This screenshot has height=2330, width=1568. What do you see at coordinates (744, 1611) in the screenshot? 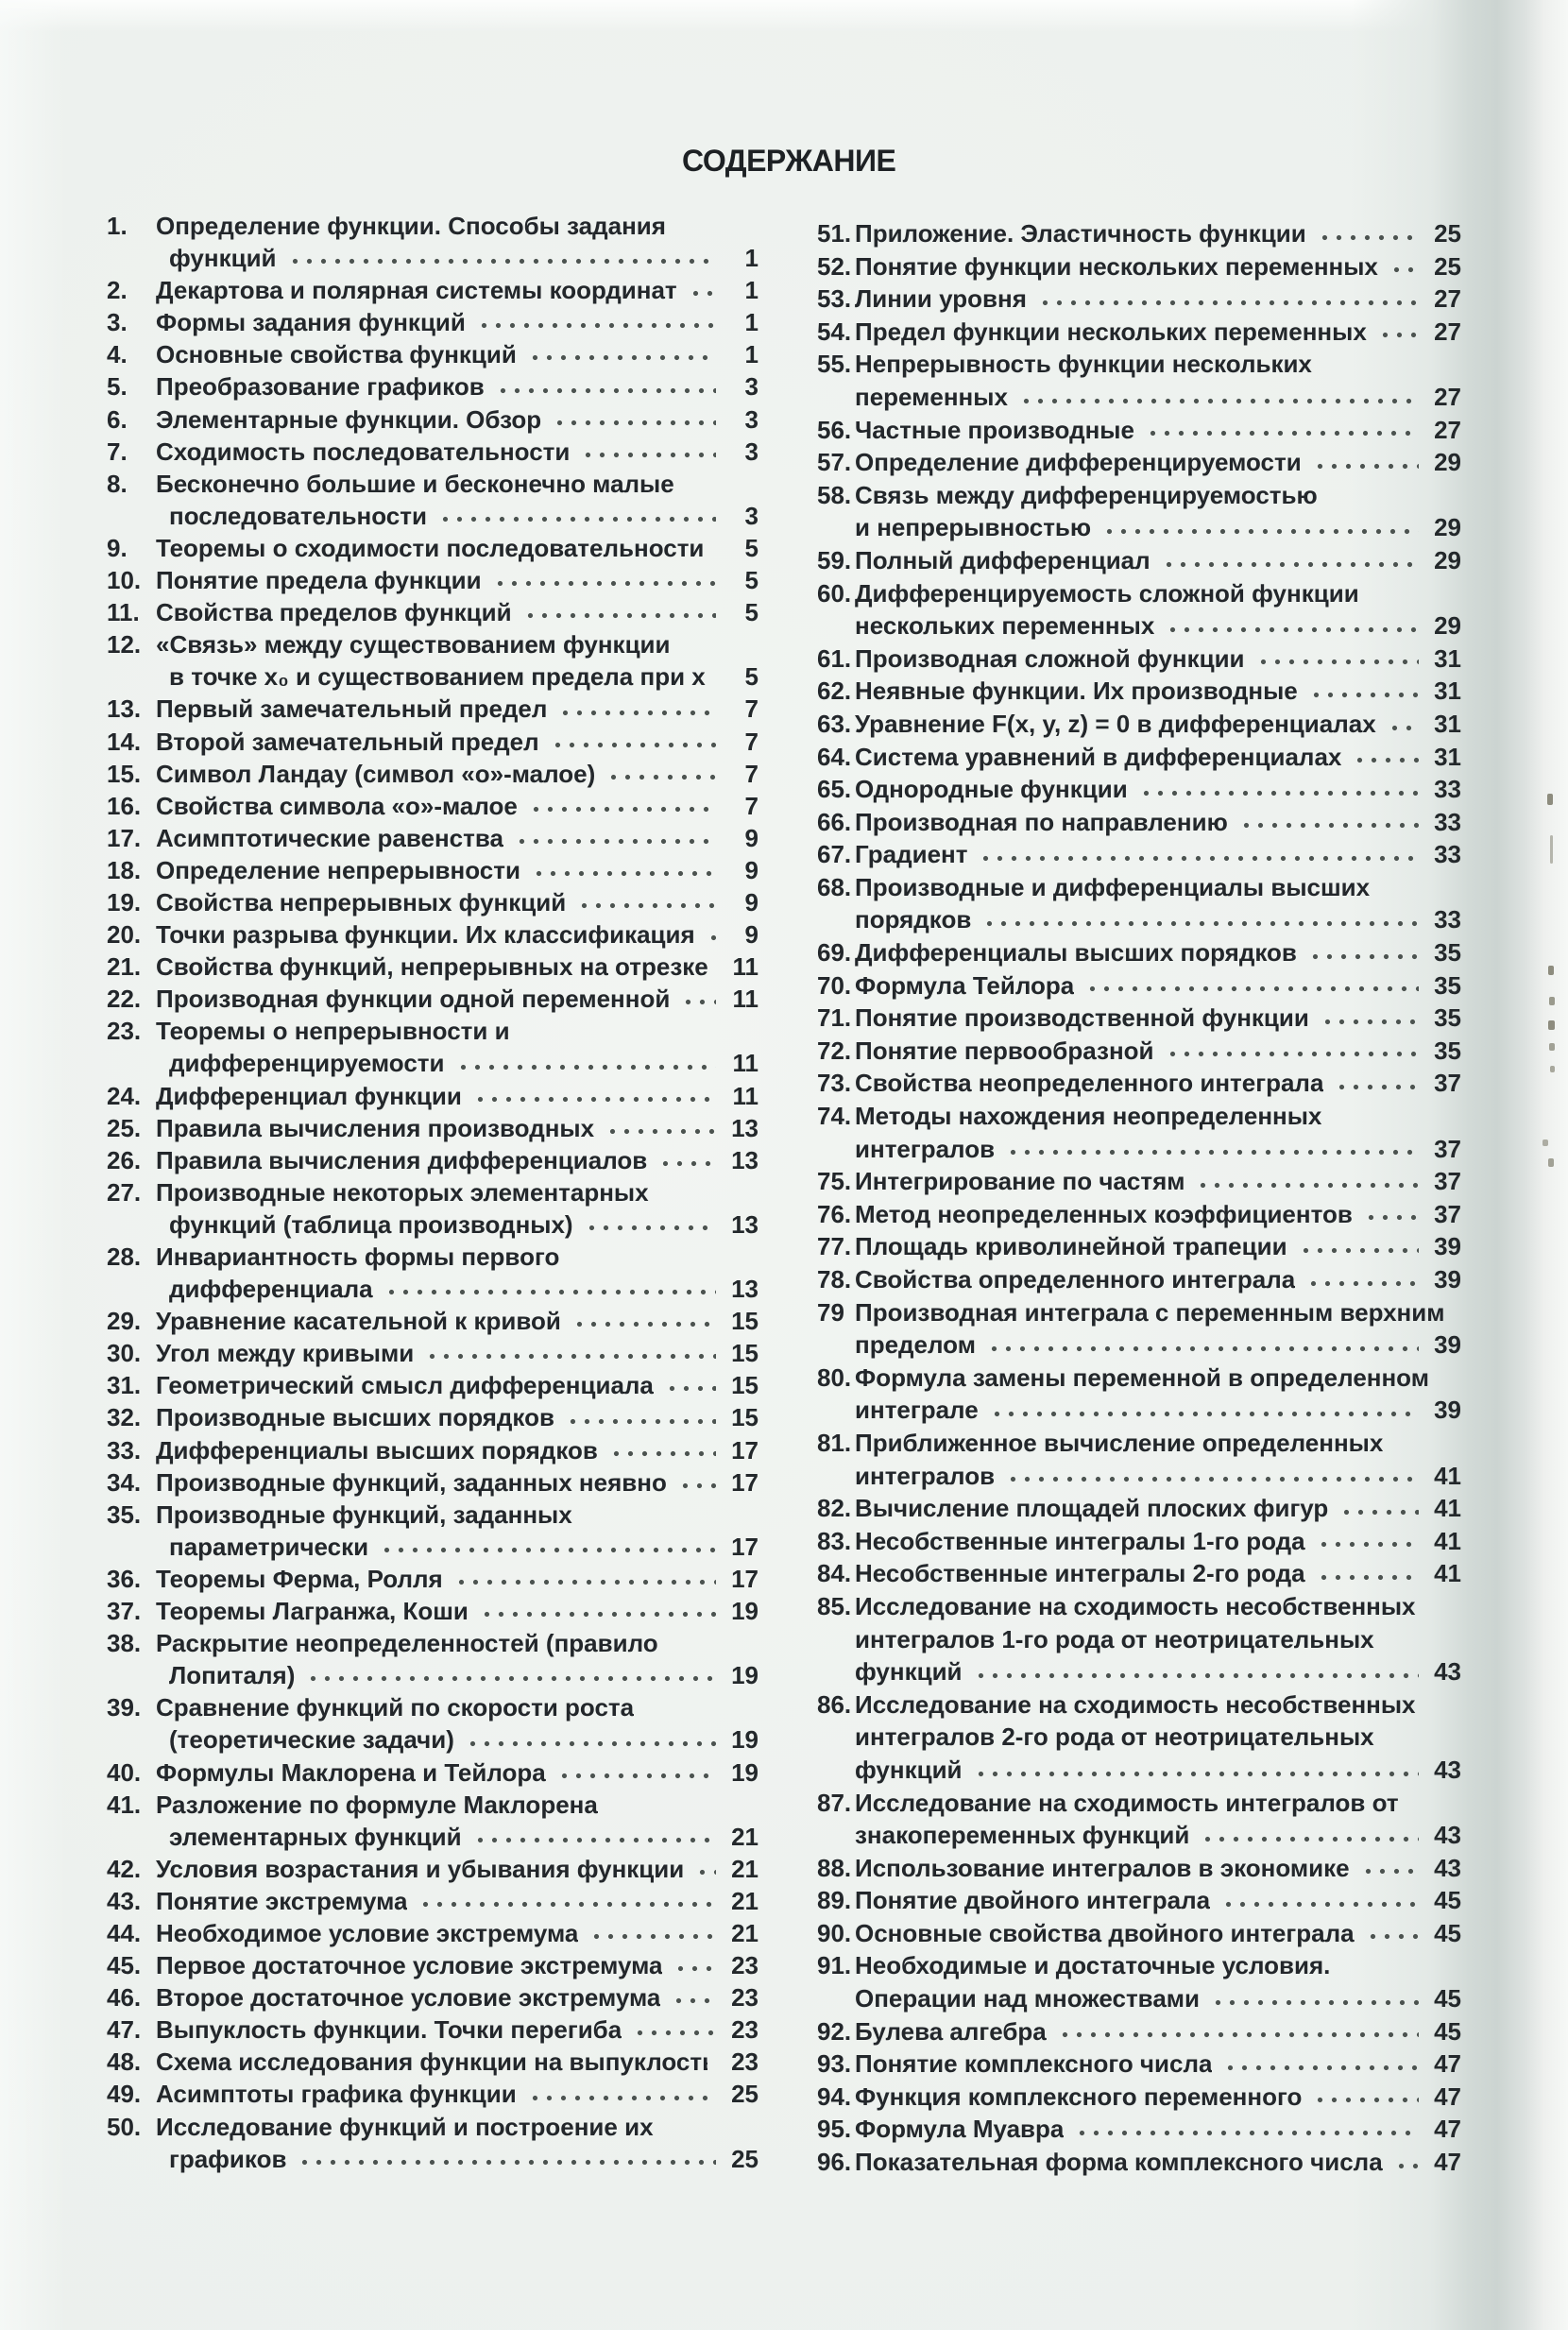
I see `page-number: 19` at bounding box center [744, 1611].